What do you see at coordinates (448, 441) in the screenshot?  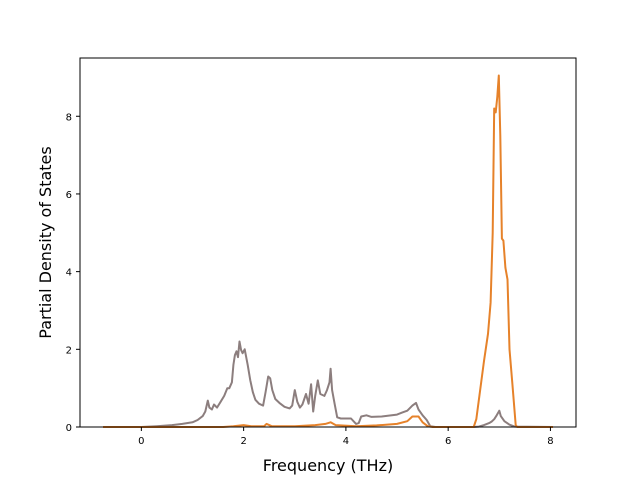 I see `x-tick-label: 6` at bounding box center [448, 441].